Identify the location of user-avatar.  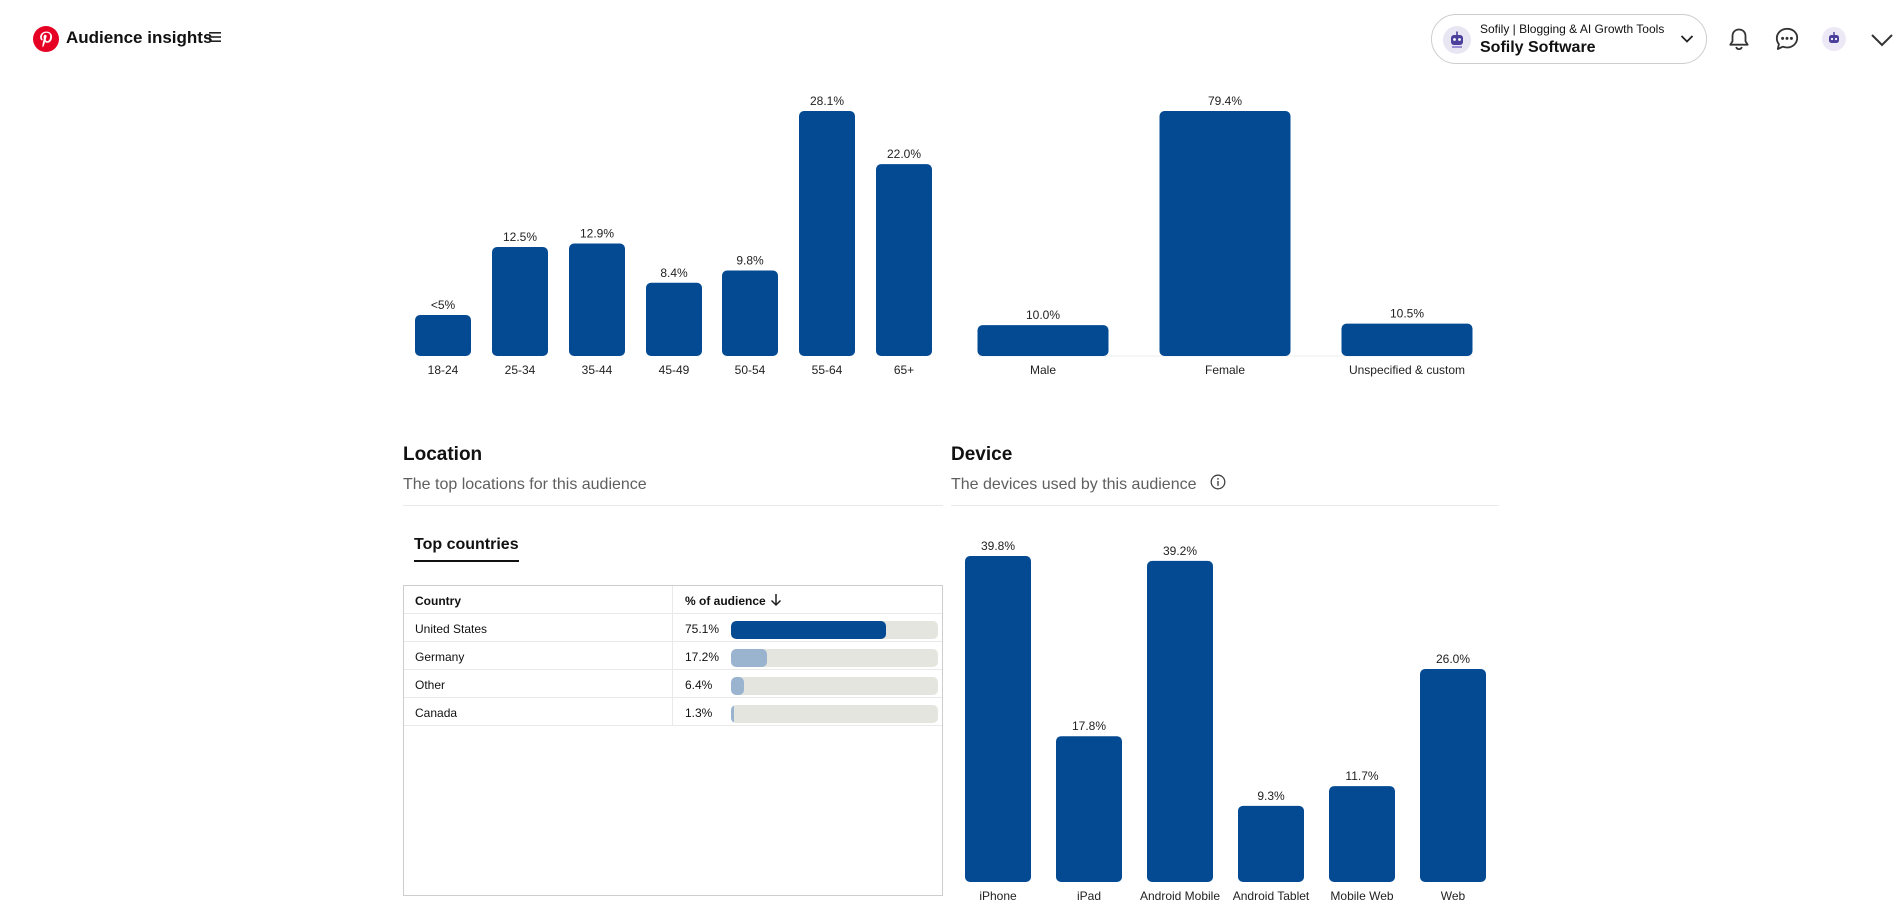
(1834, 39).